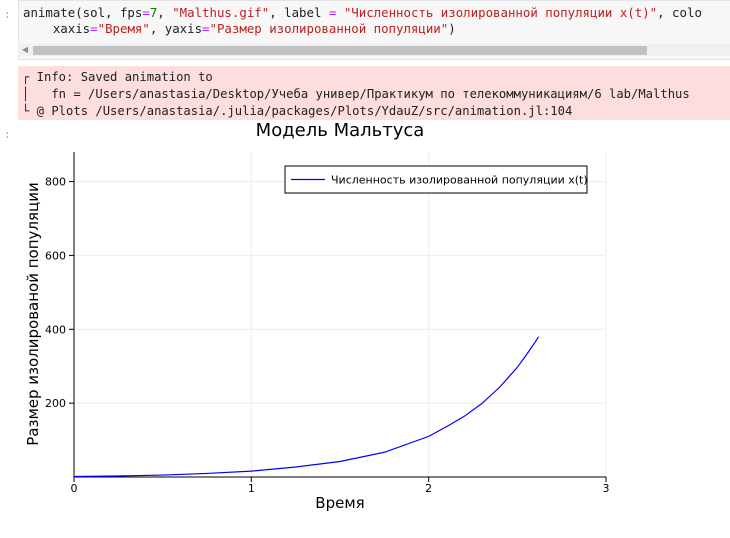  Describe the element at coordinates (7, 14) in the screenshot. I see `input-prompt: :` at that location.